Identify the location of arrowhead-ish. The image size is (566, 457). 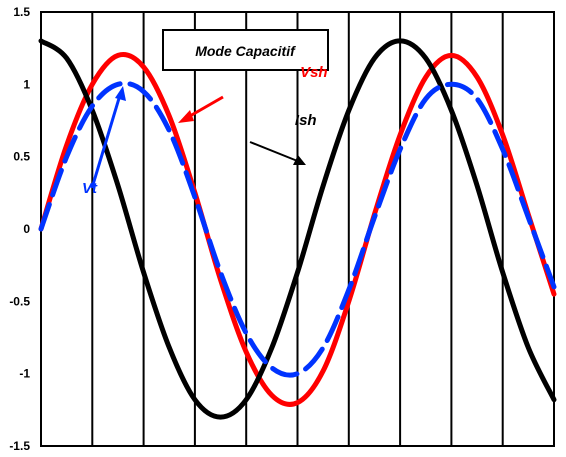
(299, 160).